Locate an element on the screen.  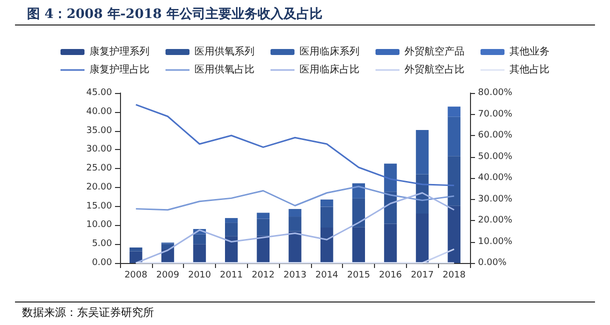
y2-tick-label: 80.00% is located at coordinates (495, 93).